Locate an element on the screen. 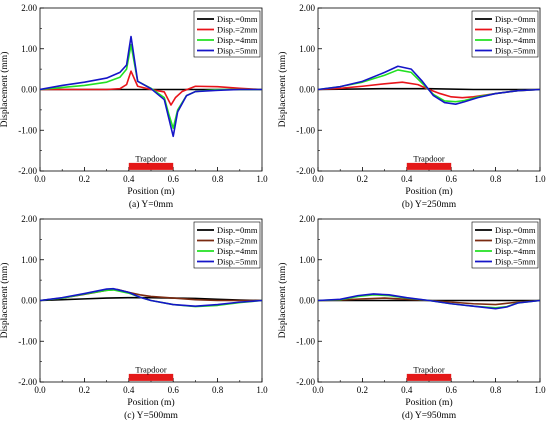 The image size is (550, 430). panel-caption: (b) Y=250mm is located at coordinates (429, 204).